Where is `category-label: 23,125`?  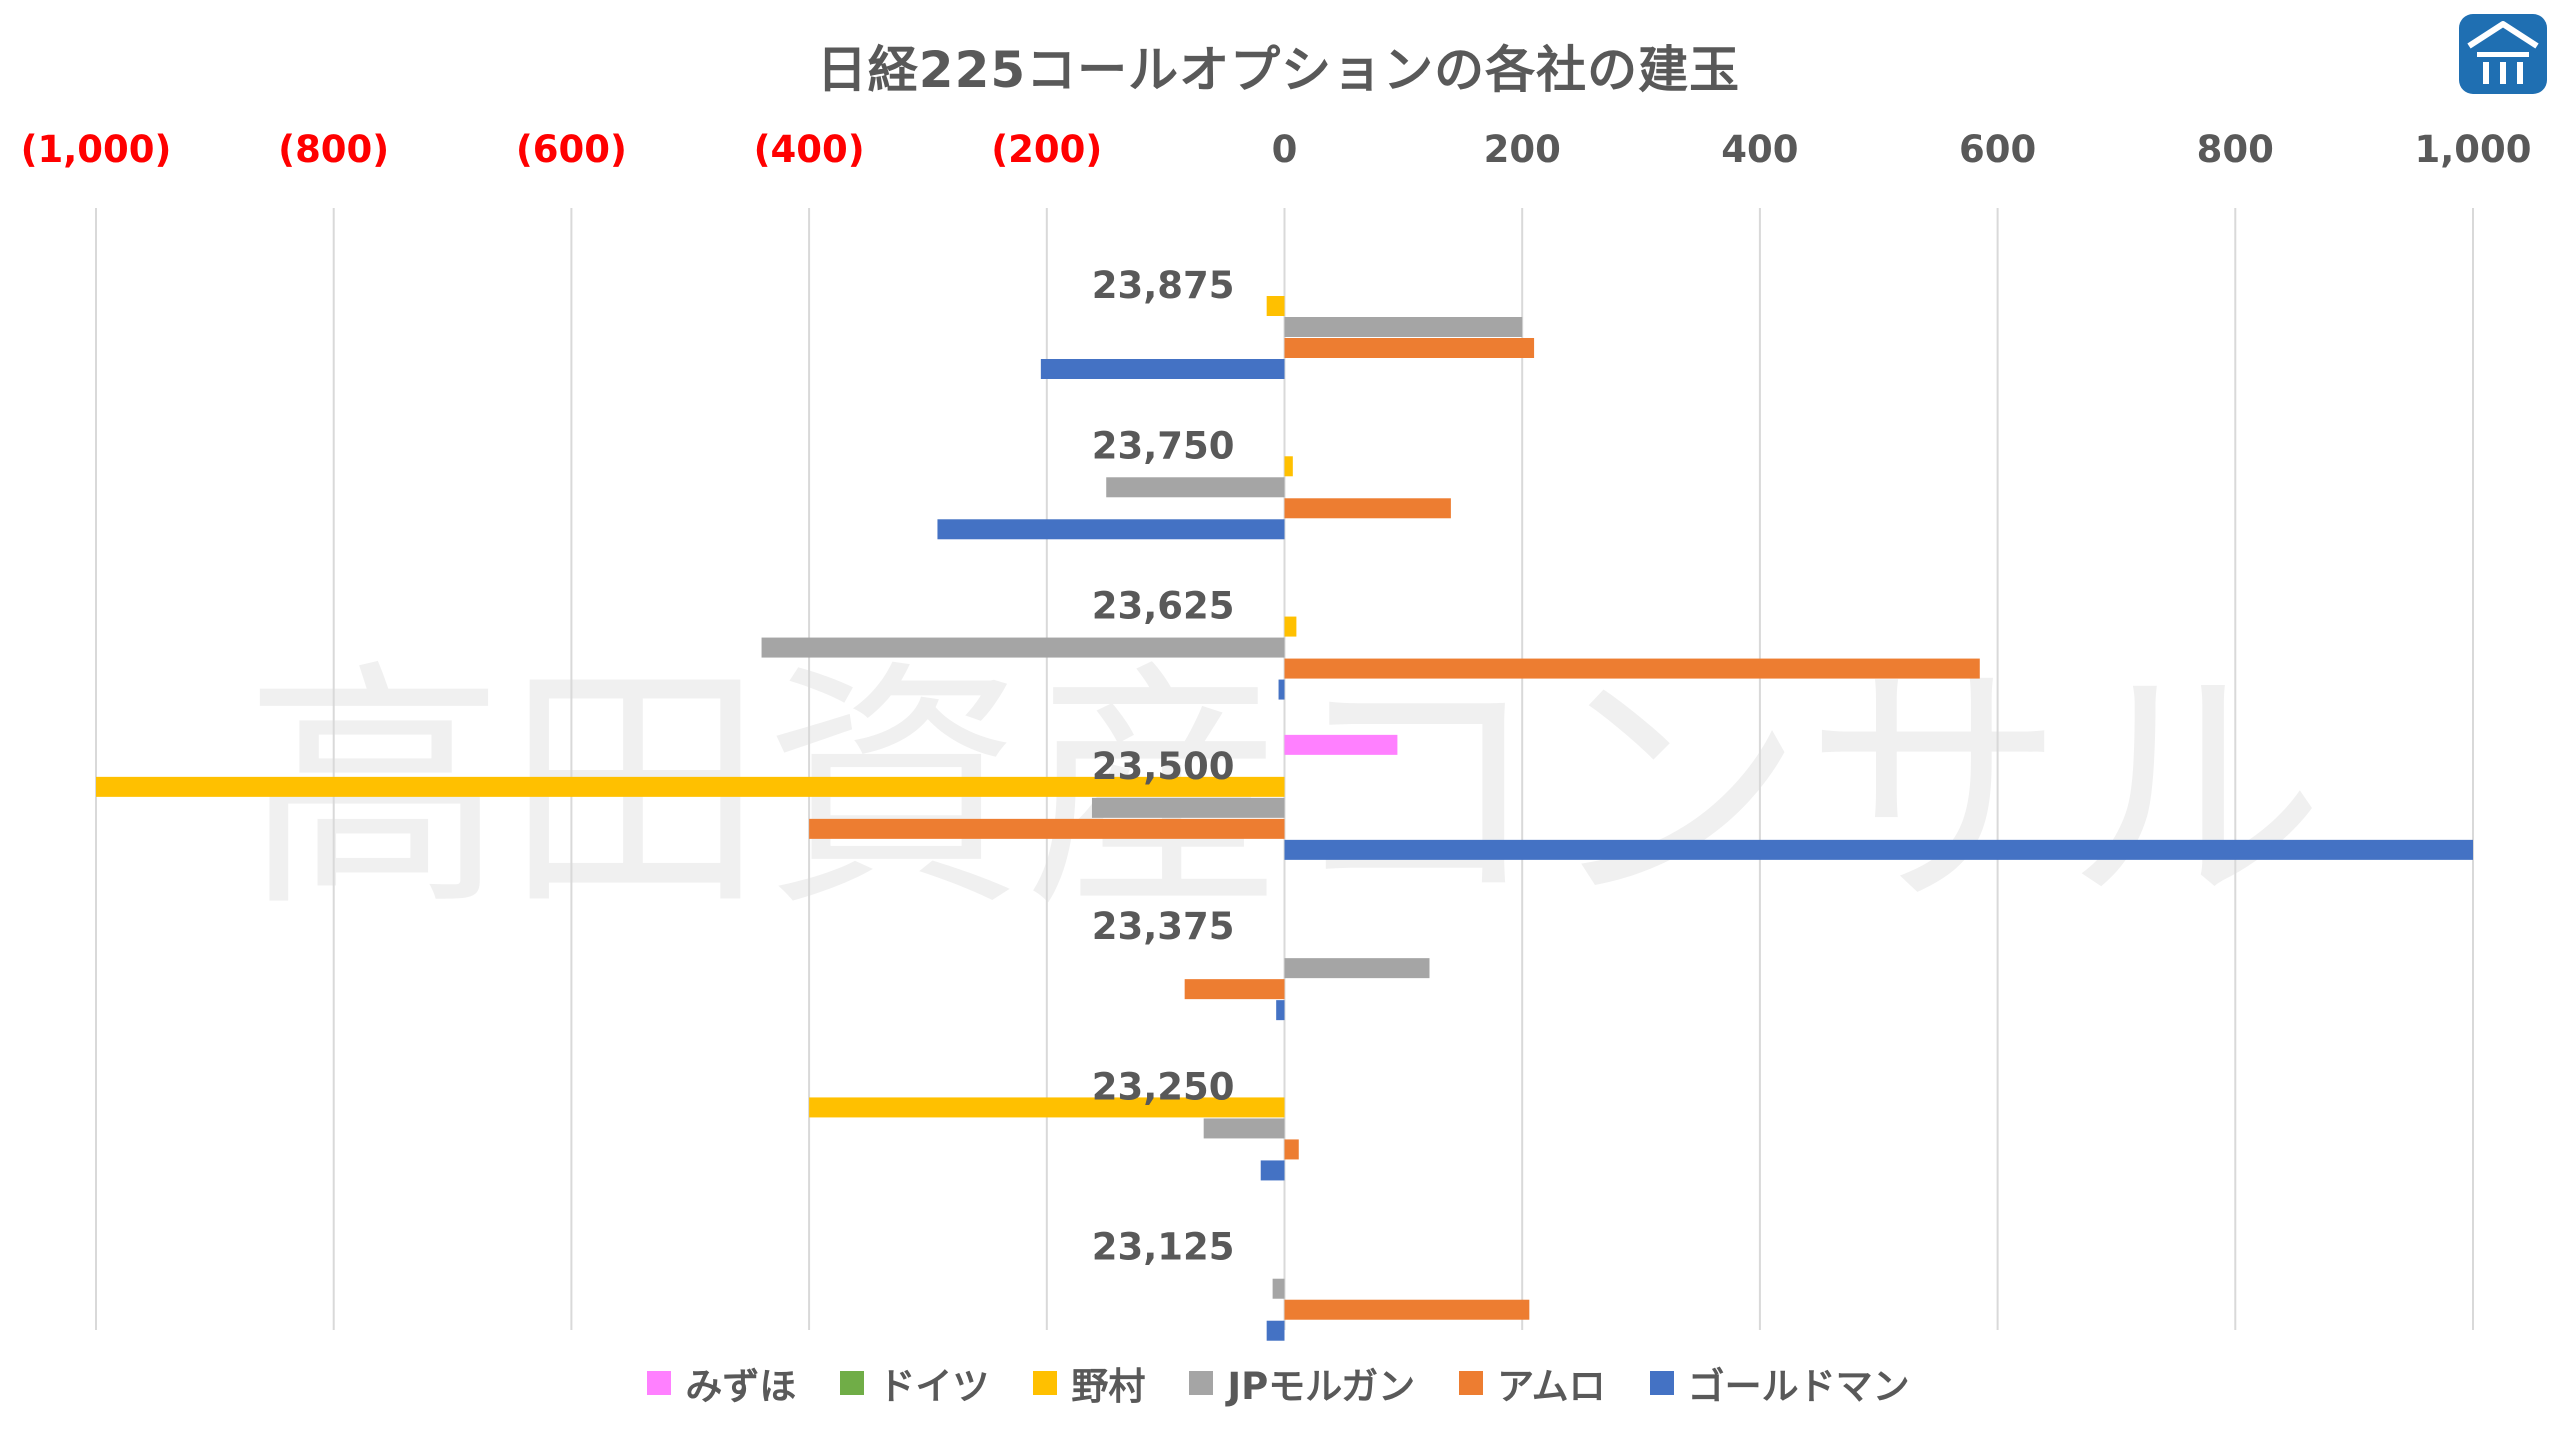 category-label: 23,125 is located at coordinates (1163, 1247).